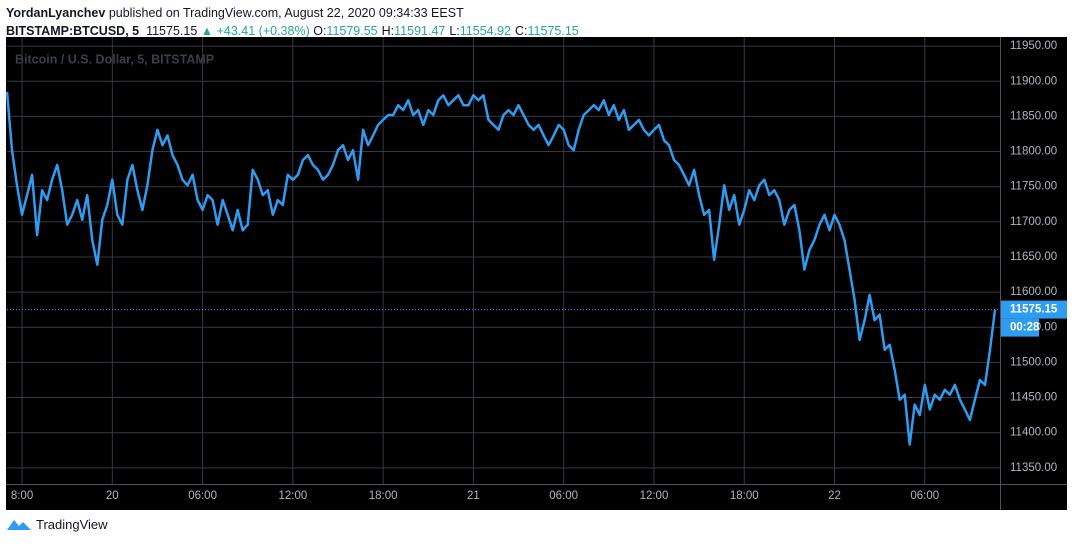  What do you see at coordinates (521, 31) in the screenshot?
I see `ohlc-label: C:` at bounding box center [521, 31].